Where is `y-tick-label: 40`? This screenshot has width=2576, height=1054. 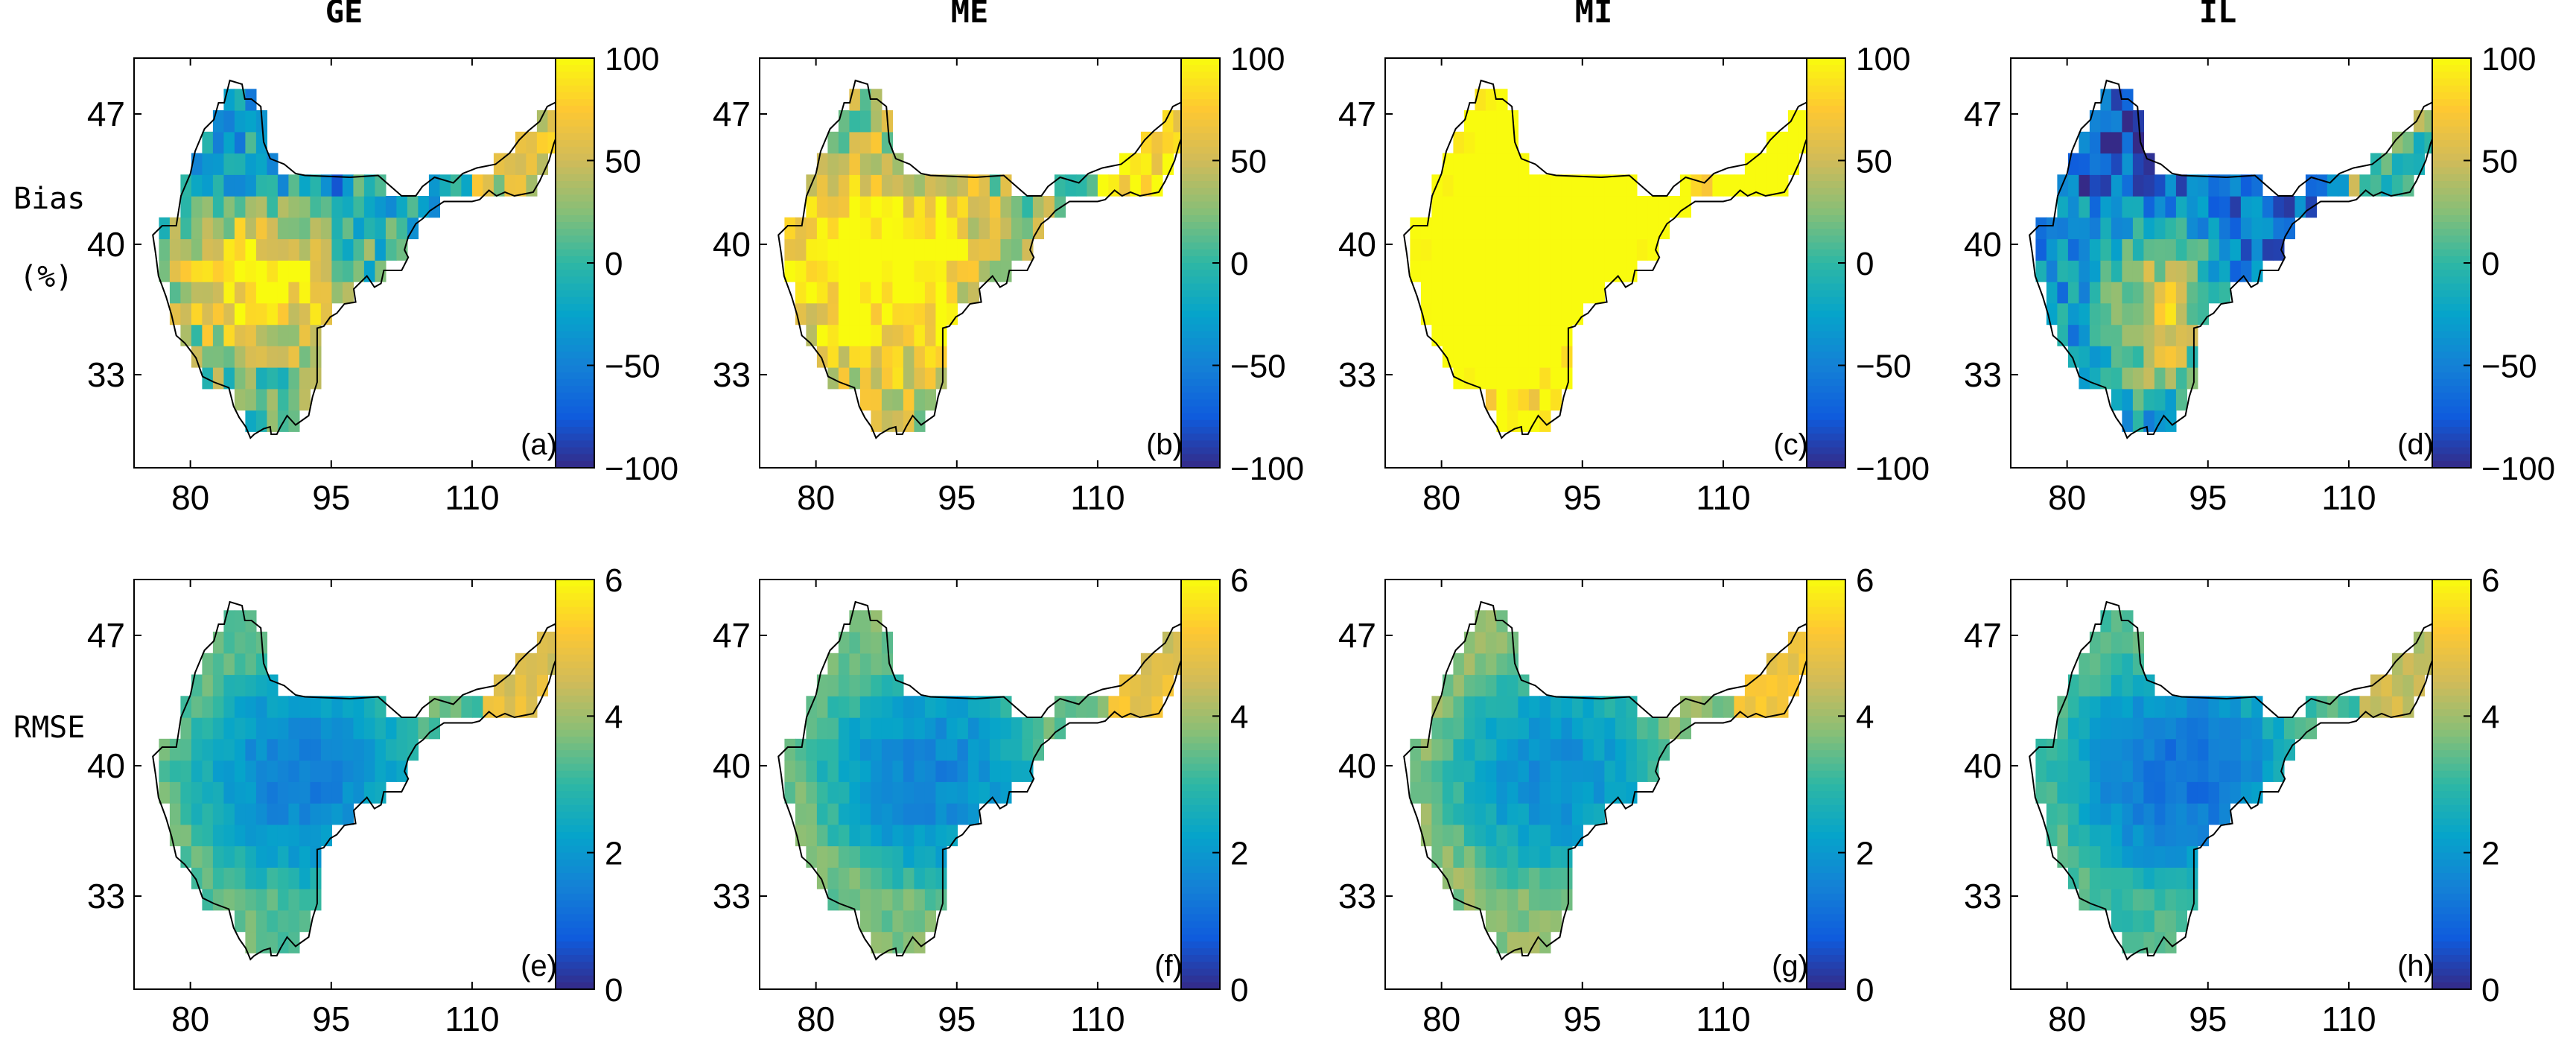
y-tick-label: 40 is located at coordinates (106, 765).